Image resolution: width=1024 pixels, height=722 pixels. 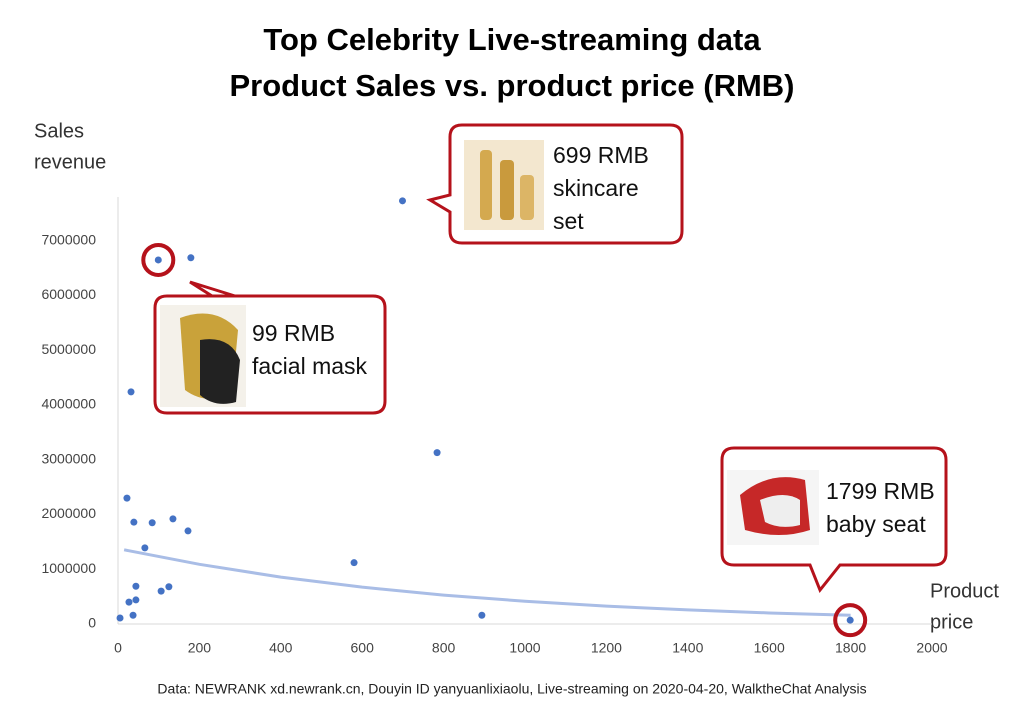 What do you see at coordinates (951, 622) in the screenshot?
I see `x-axis-label: price` at bounding box center [951, 622].